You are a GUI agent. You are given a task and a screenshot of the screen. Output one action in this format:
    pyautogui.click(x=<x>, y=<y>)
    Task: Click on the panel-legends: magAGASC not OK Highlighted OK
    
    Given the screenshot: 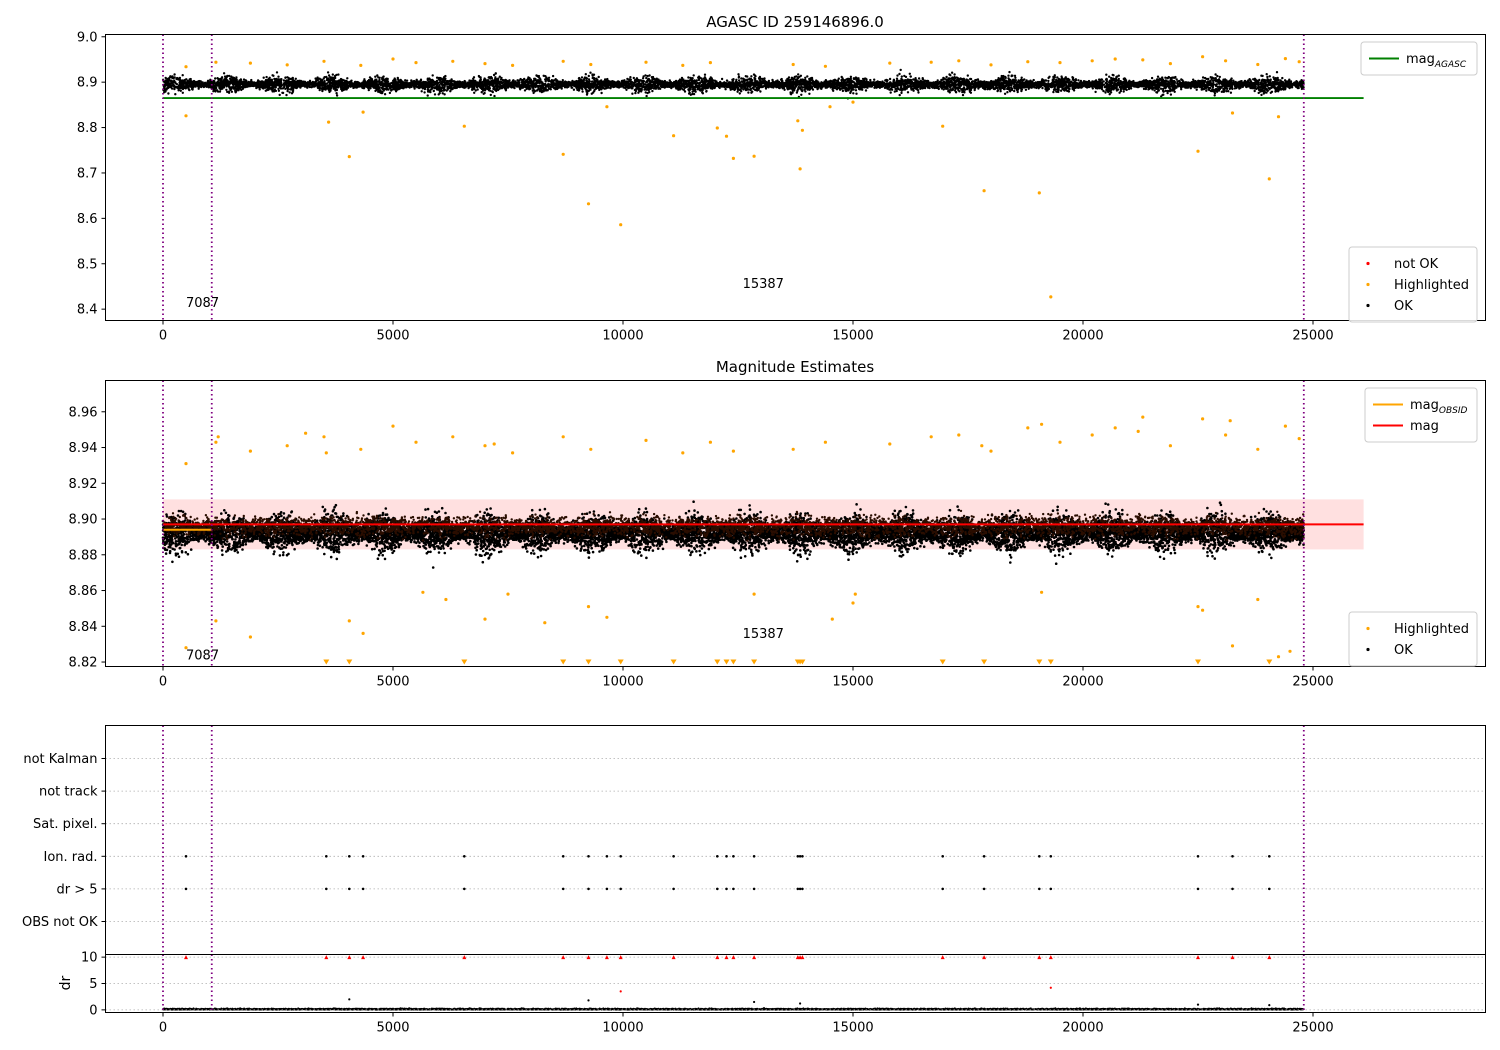 What is the action you would take?
    pyautogui.click(x=1413, y=182)
    